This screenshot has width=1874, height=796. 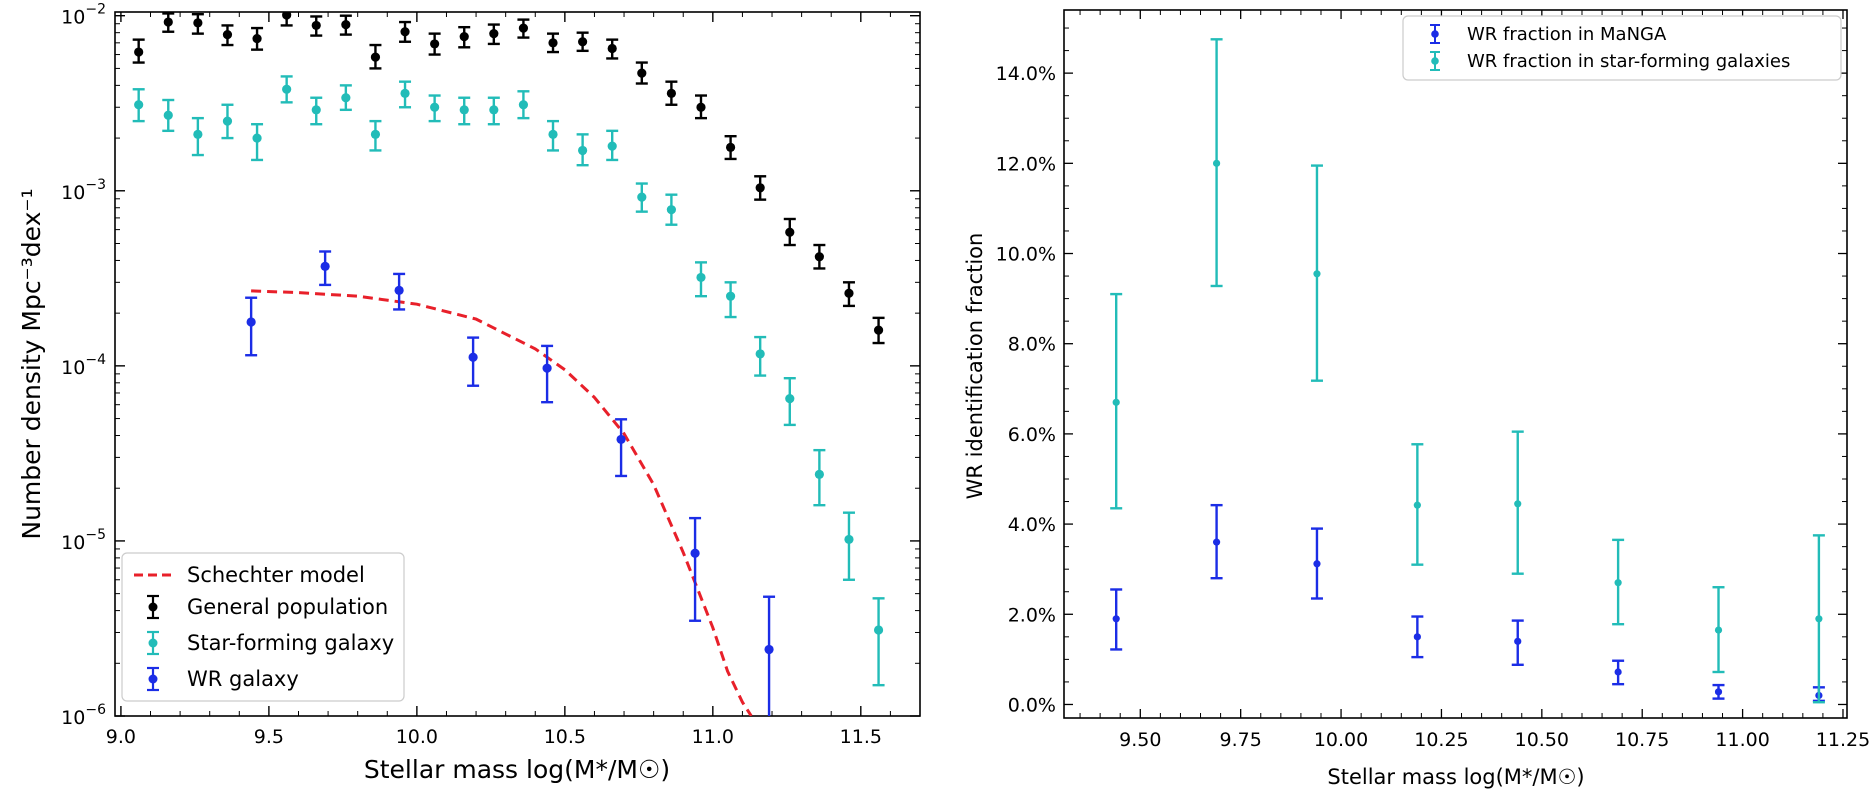 I want to click on left-series-1-point-19-point, so click(x=701, y=107).